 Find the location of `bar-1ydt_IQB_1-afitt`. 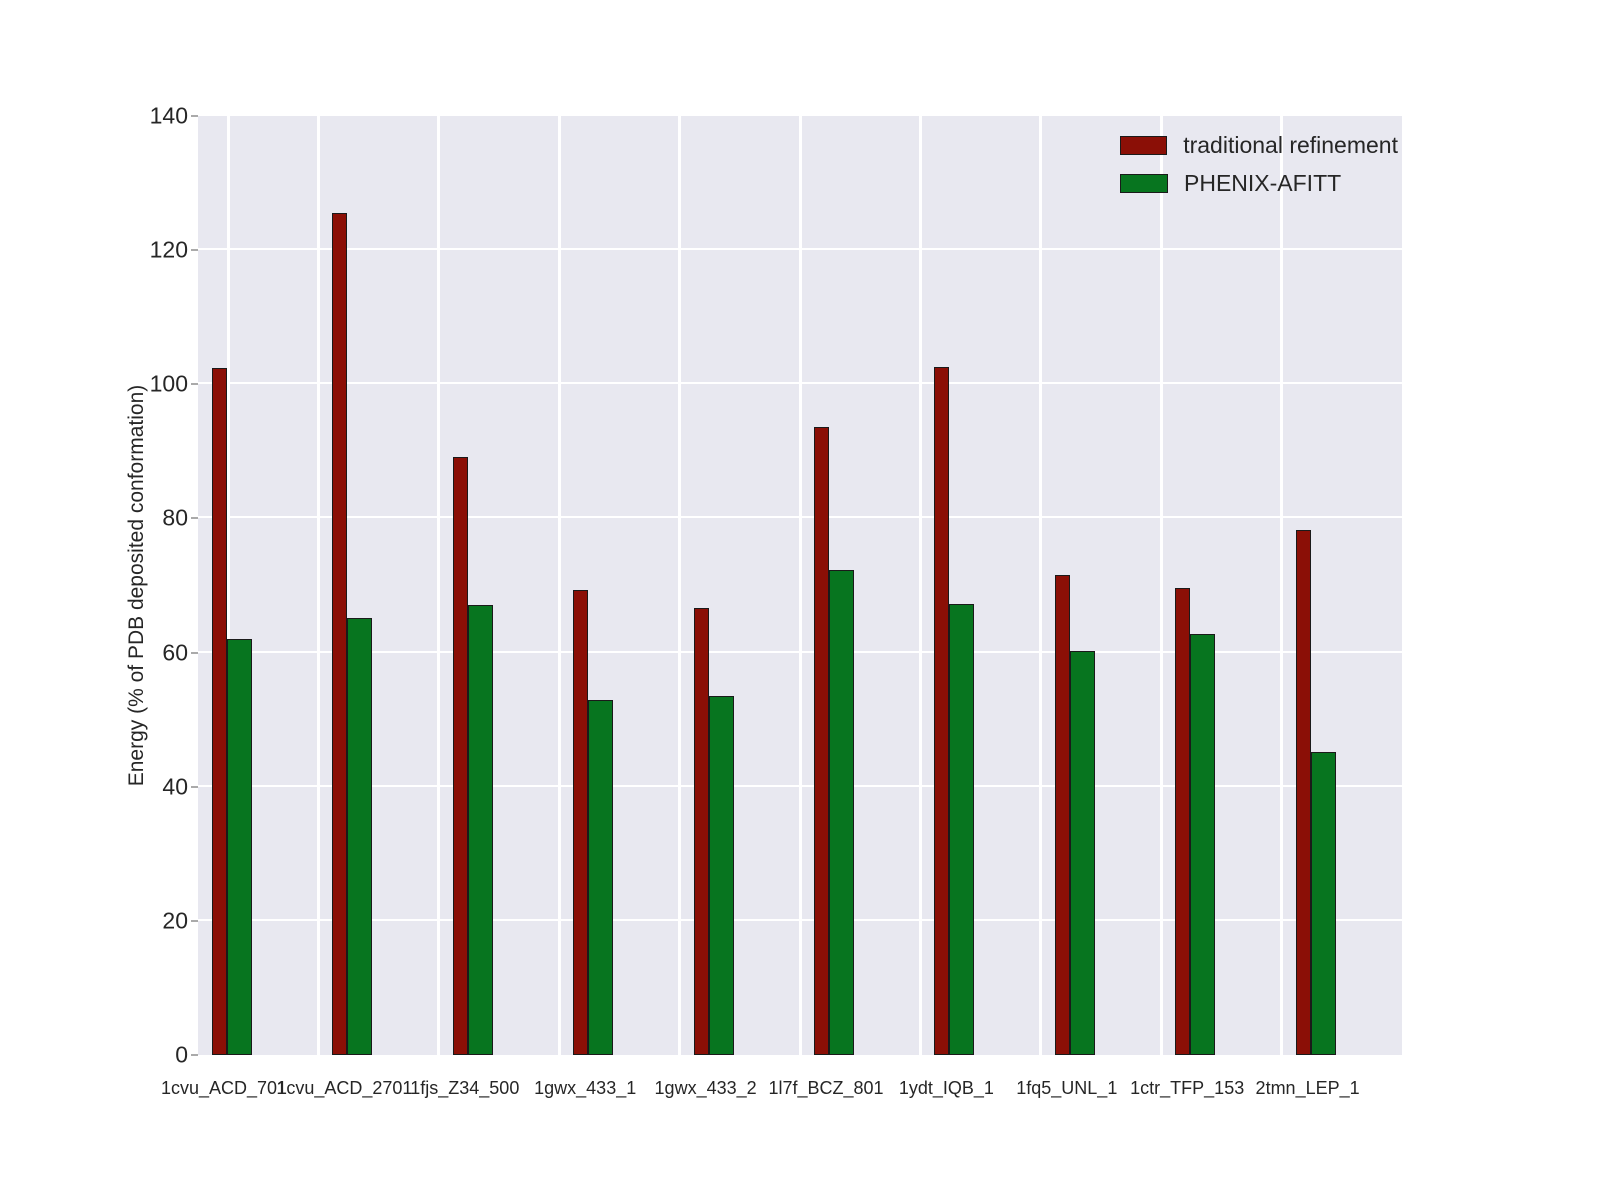

bar-1ydt_IQB_1-afitt is located at coordinates (962, 829).